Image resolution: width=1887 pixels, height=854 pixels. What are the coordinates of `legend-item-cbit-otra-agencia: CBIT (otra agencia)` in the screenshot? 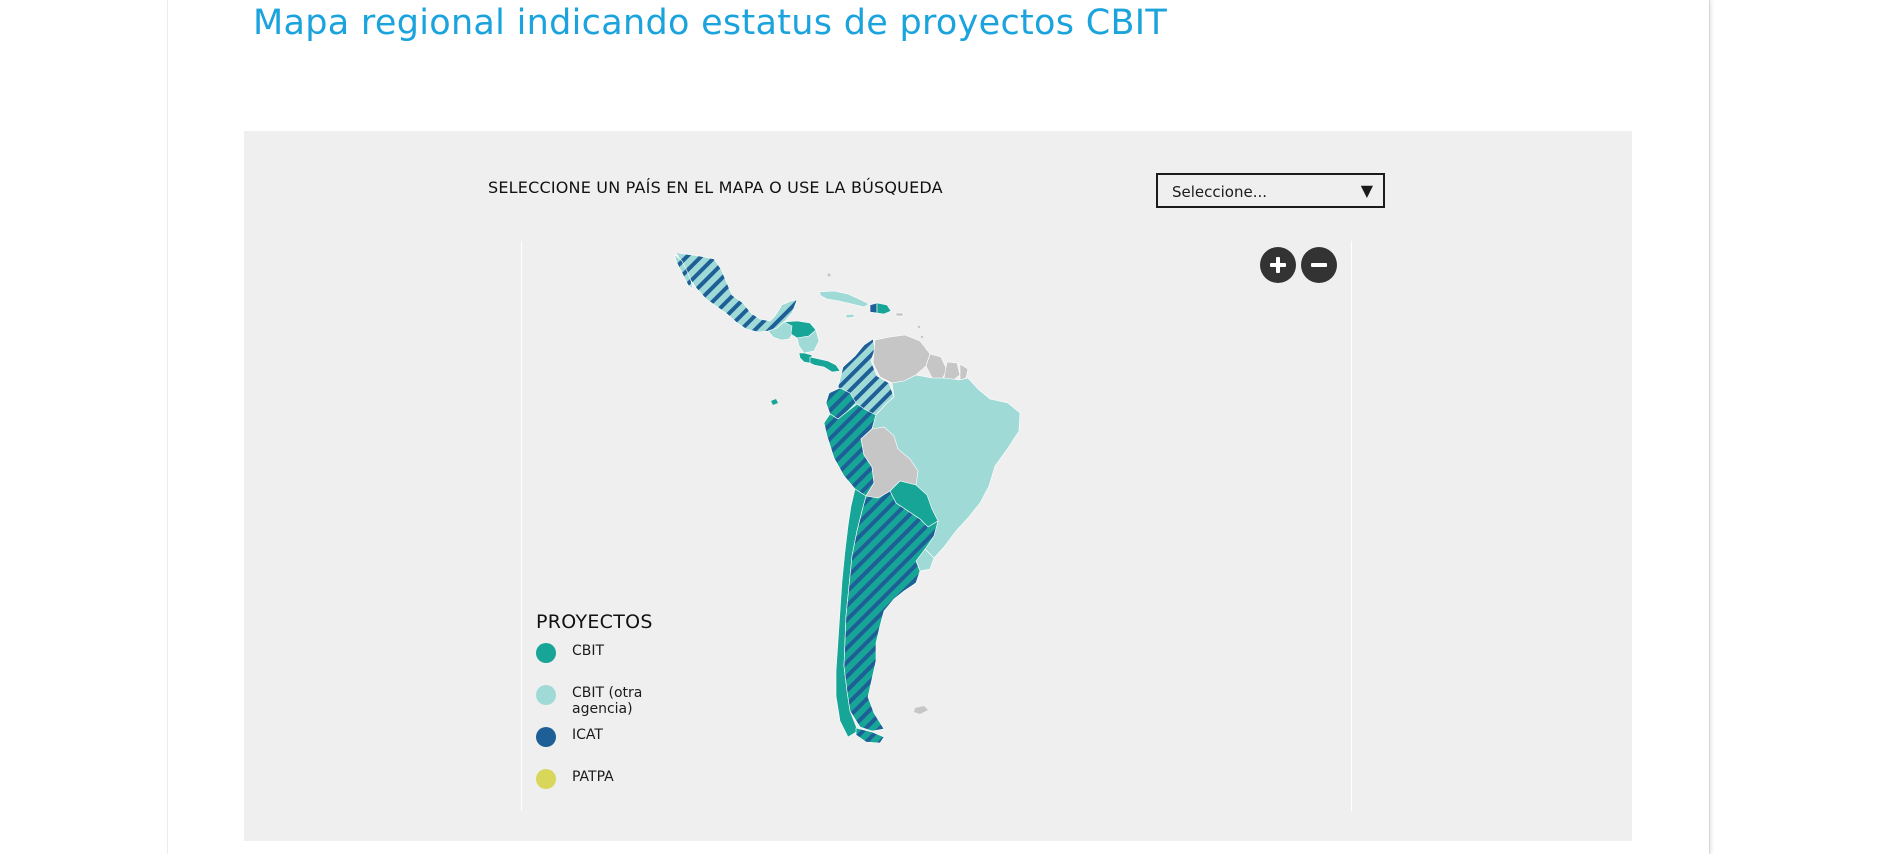 It's located at (594, 704).